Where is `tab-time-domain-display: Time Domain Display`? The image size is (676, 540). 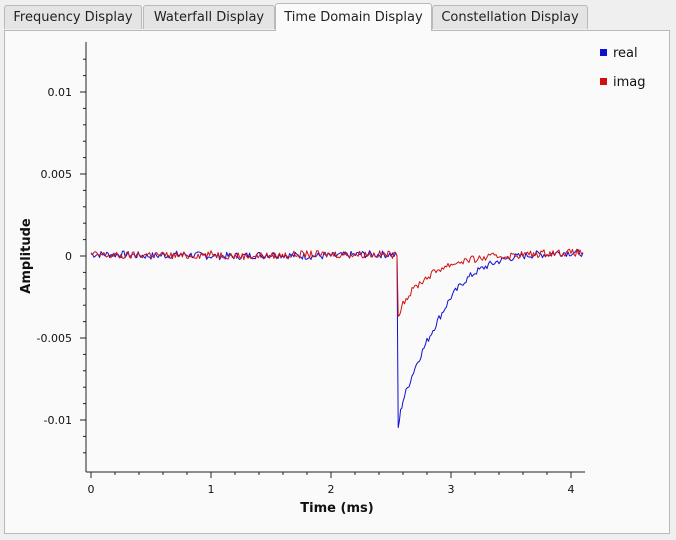 tab-time-domain-display: Time Domain Display is located at coordinates (353, 17).